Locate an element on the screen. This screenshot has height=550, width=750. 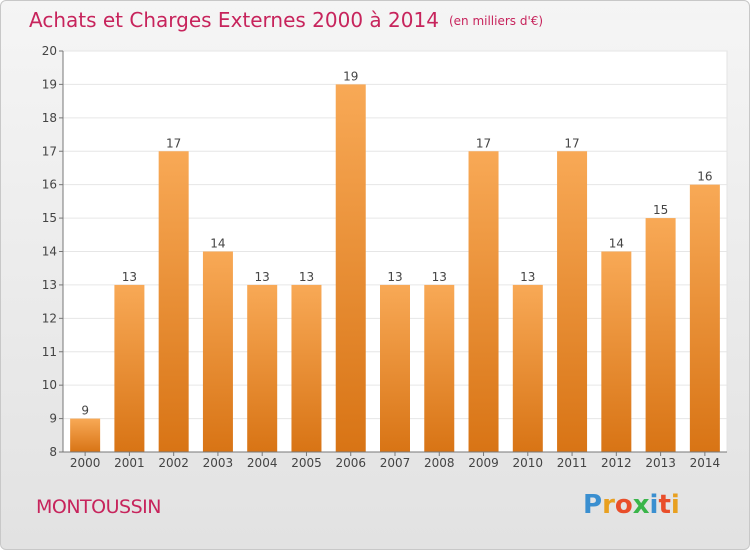
y-axis: 8 9 10 11 12 13 14 15 16 17 18 19 20 is located at coordinates (53, 251).